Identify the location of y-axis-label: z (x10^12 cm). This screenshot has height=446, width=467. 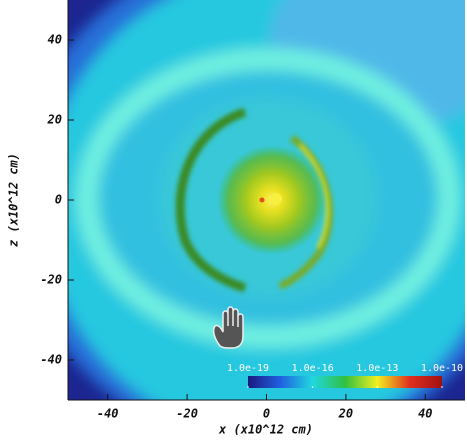
(14, 200).